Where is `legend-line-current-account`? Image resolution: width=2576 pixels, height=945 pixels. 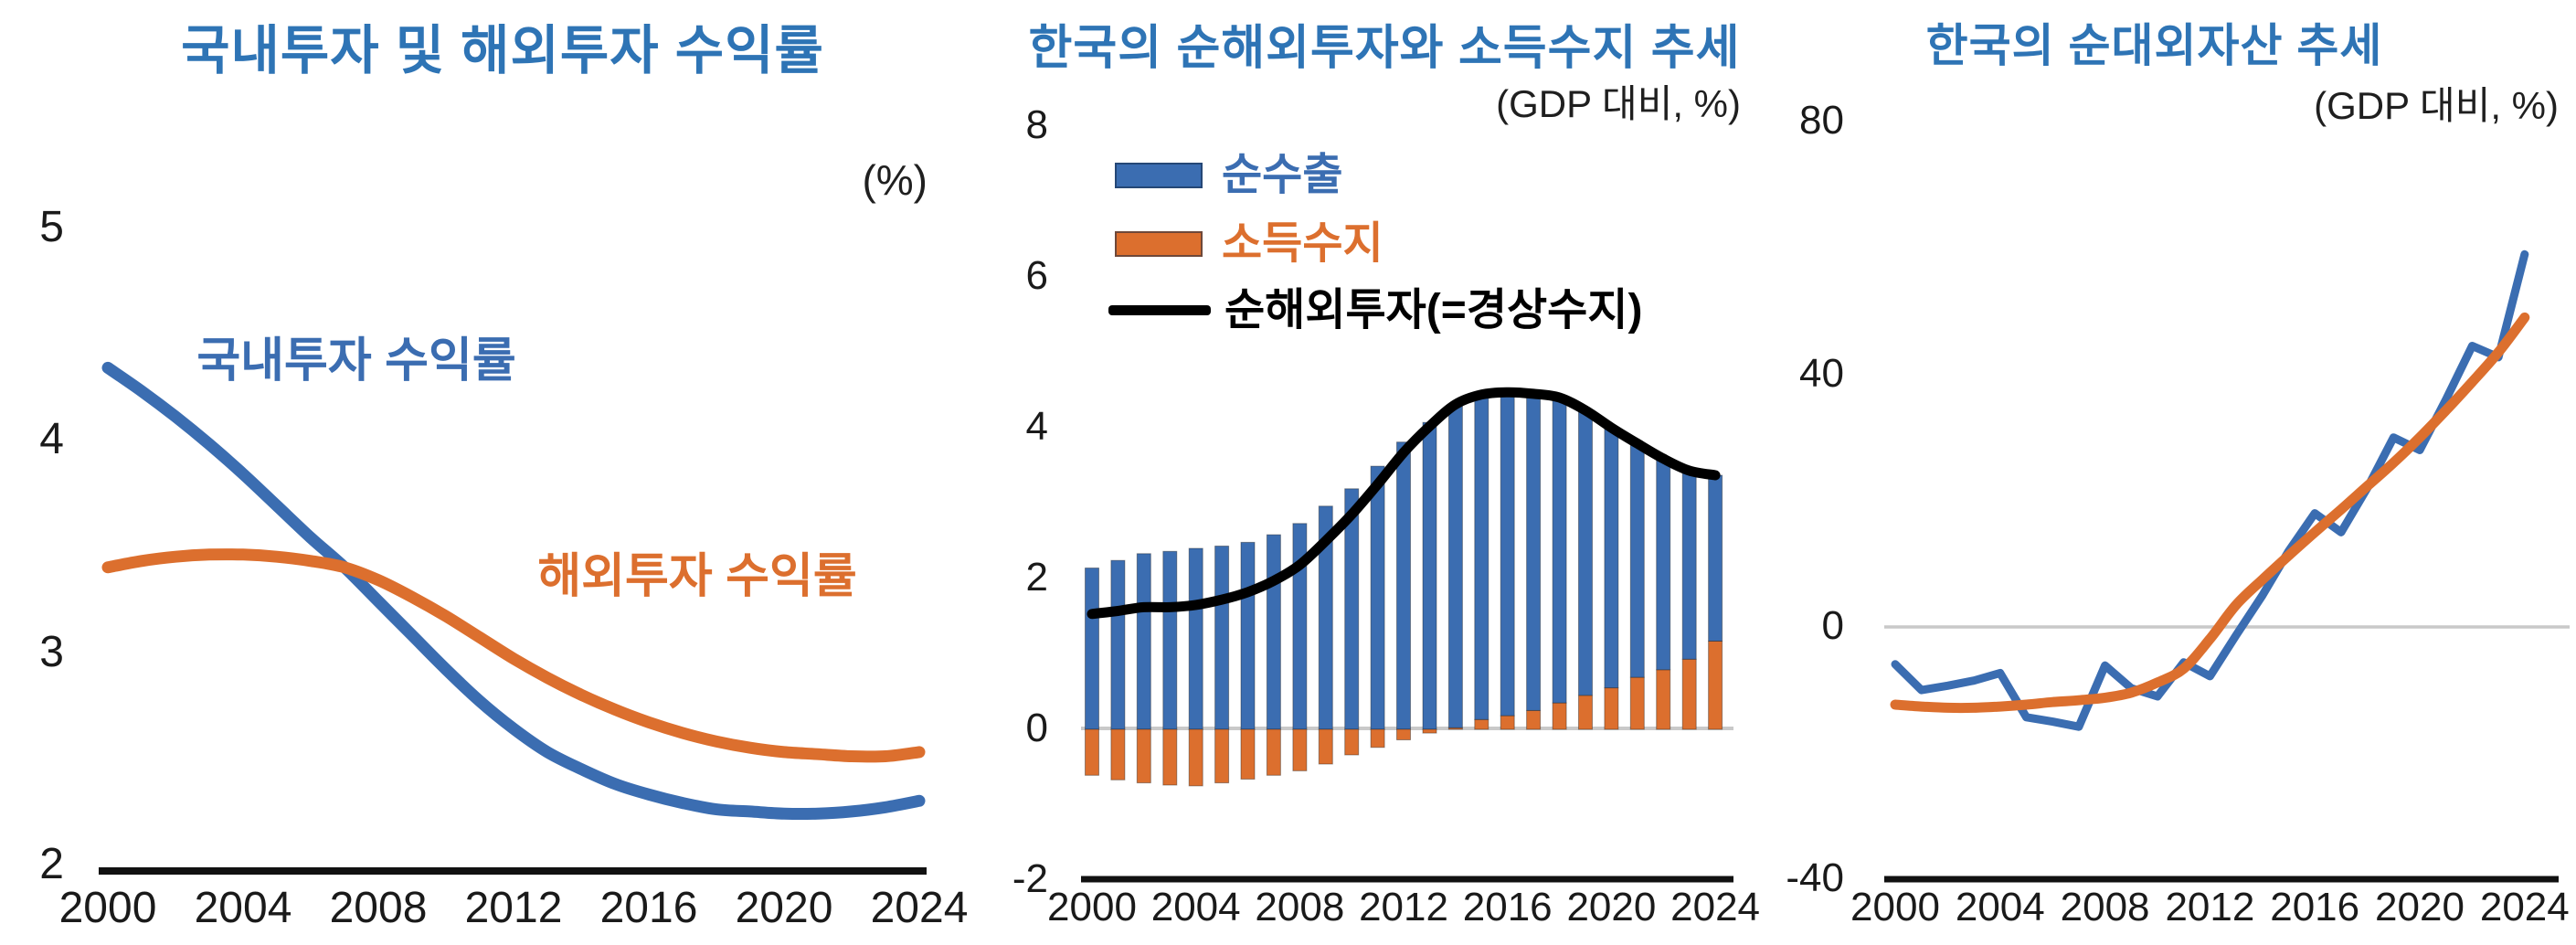
legend-line-current-account is located at coordinates (1159, 310).